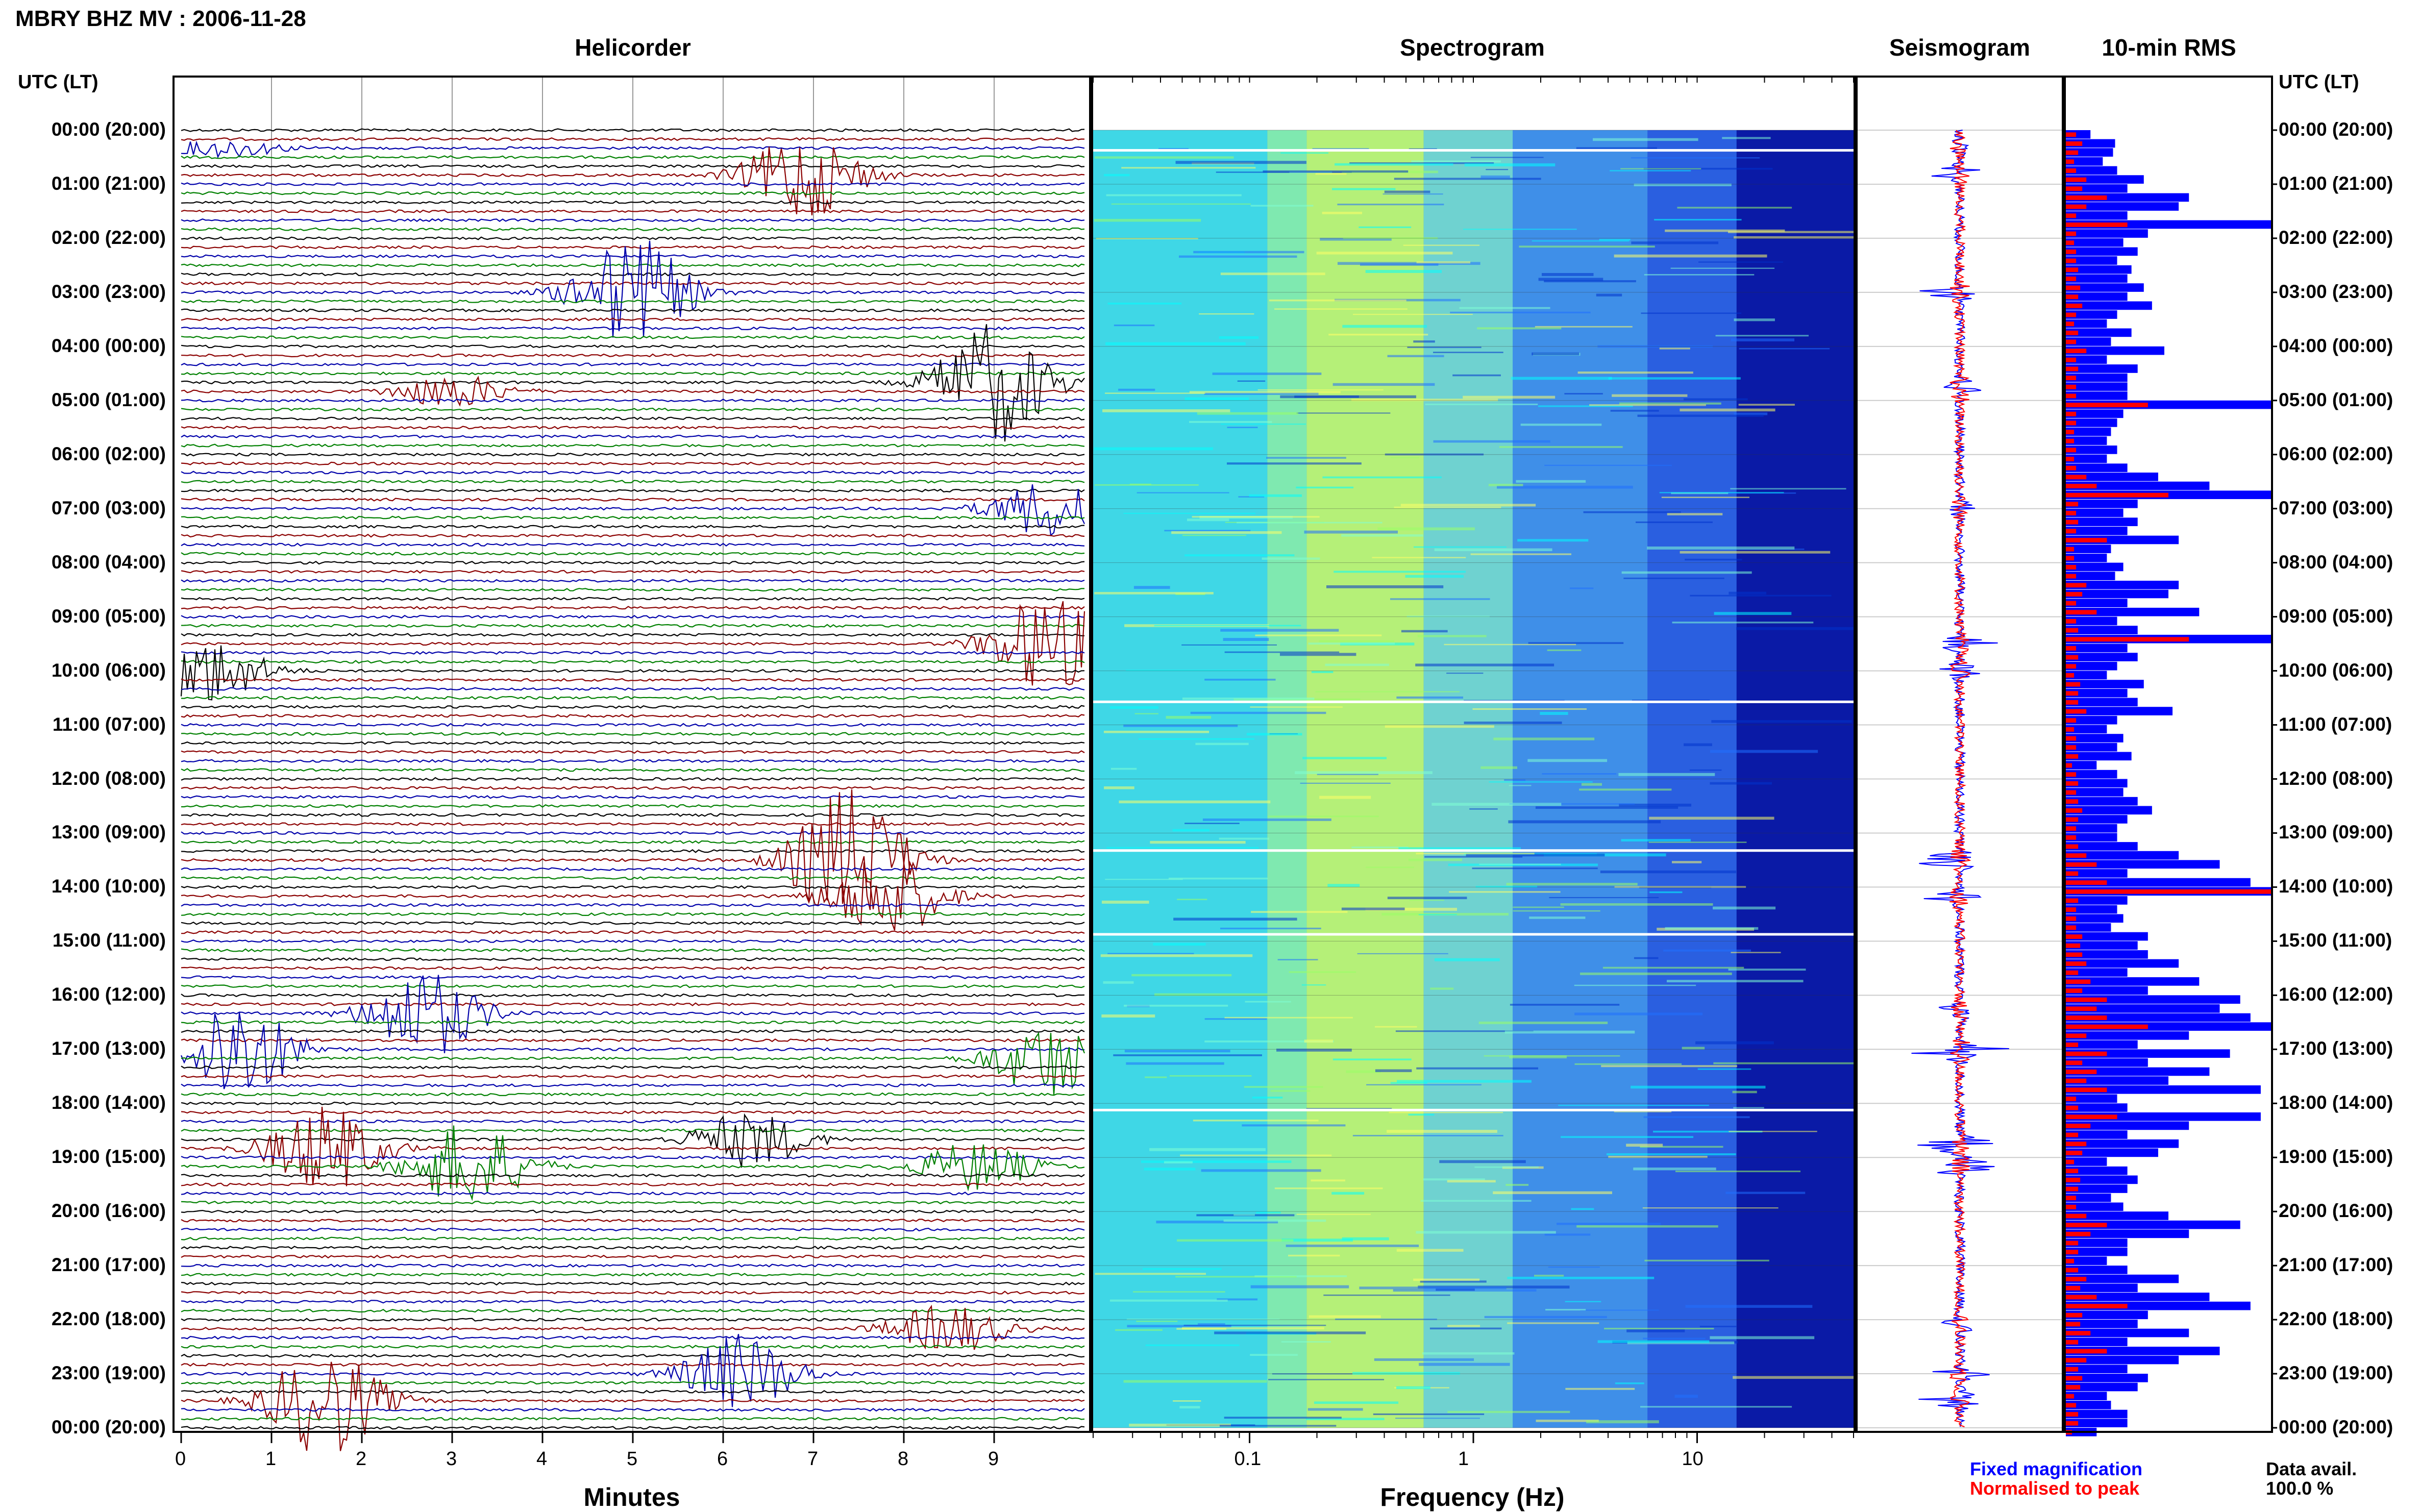 This screenshot has width=2419, height=1512. What do you see at coordinates (361, 1459) in the screenshot?
I see `minute-tick-label: 2` at bounding box center [361, 1459].